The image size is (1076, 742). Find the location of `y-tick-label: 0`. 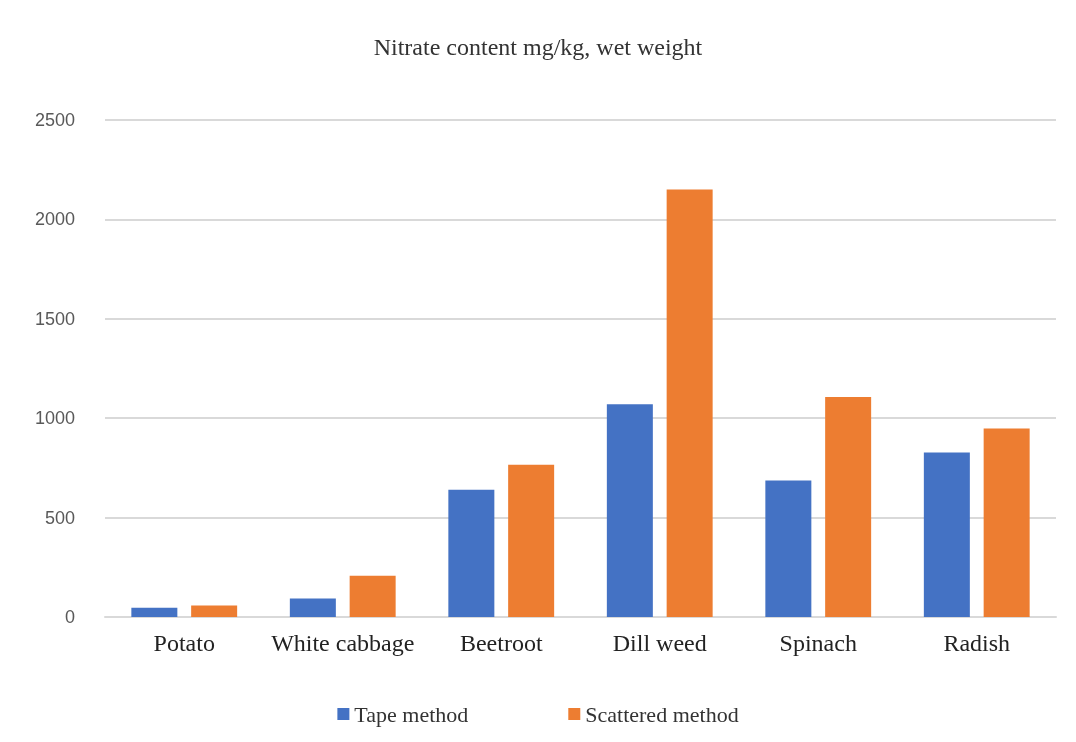

y-tick-label: 0 is located at coordinates (69, 617).